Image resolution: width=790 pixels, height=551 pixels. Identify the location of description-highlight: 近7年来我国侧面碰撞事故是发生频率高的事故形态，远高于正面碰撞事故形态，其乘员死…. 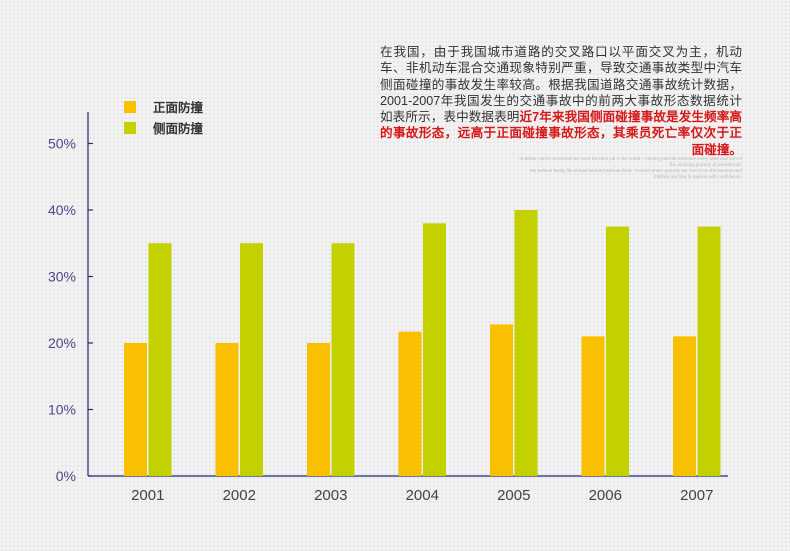
(561, 133).